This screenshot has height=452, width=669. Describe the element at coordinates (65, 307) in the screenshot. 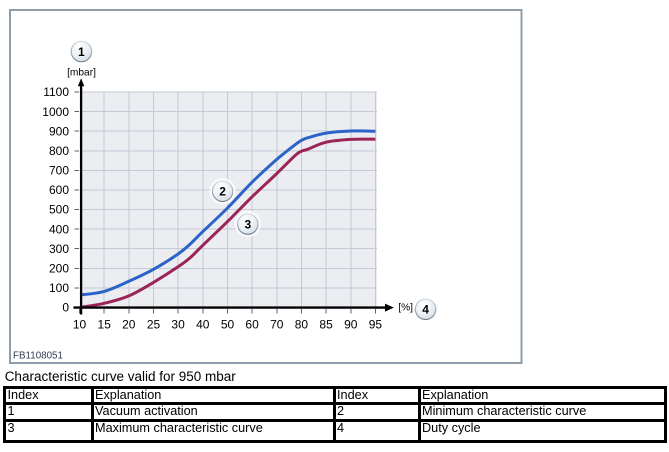

I see `svg-text: 0` at that location.